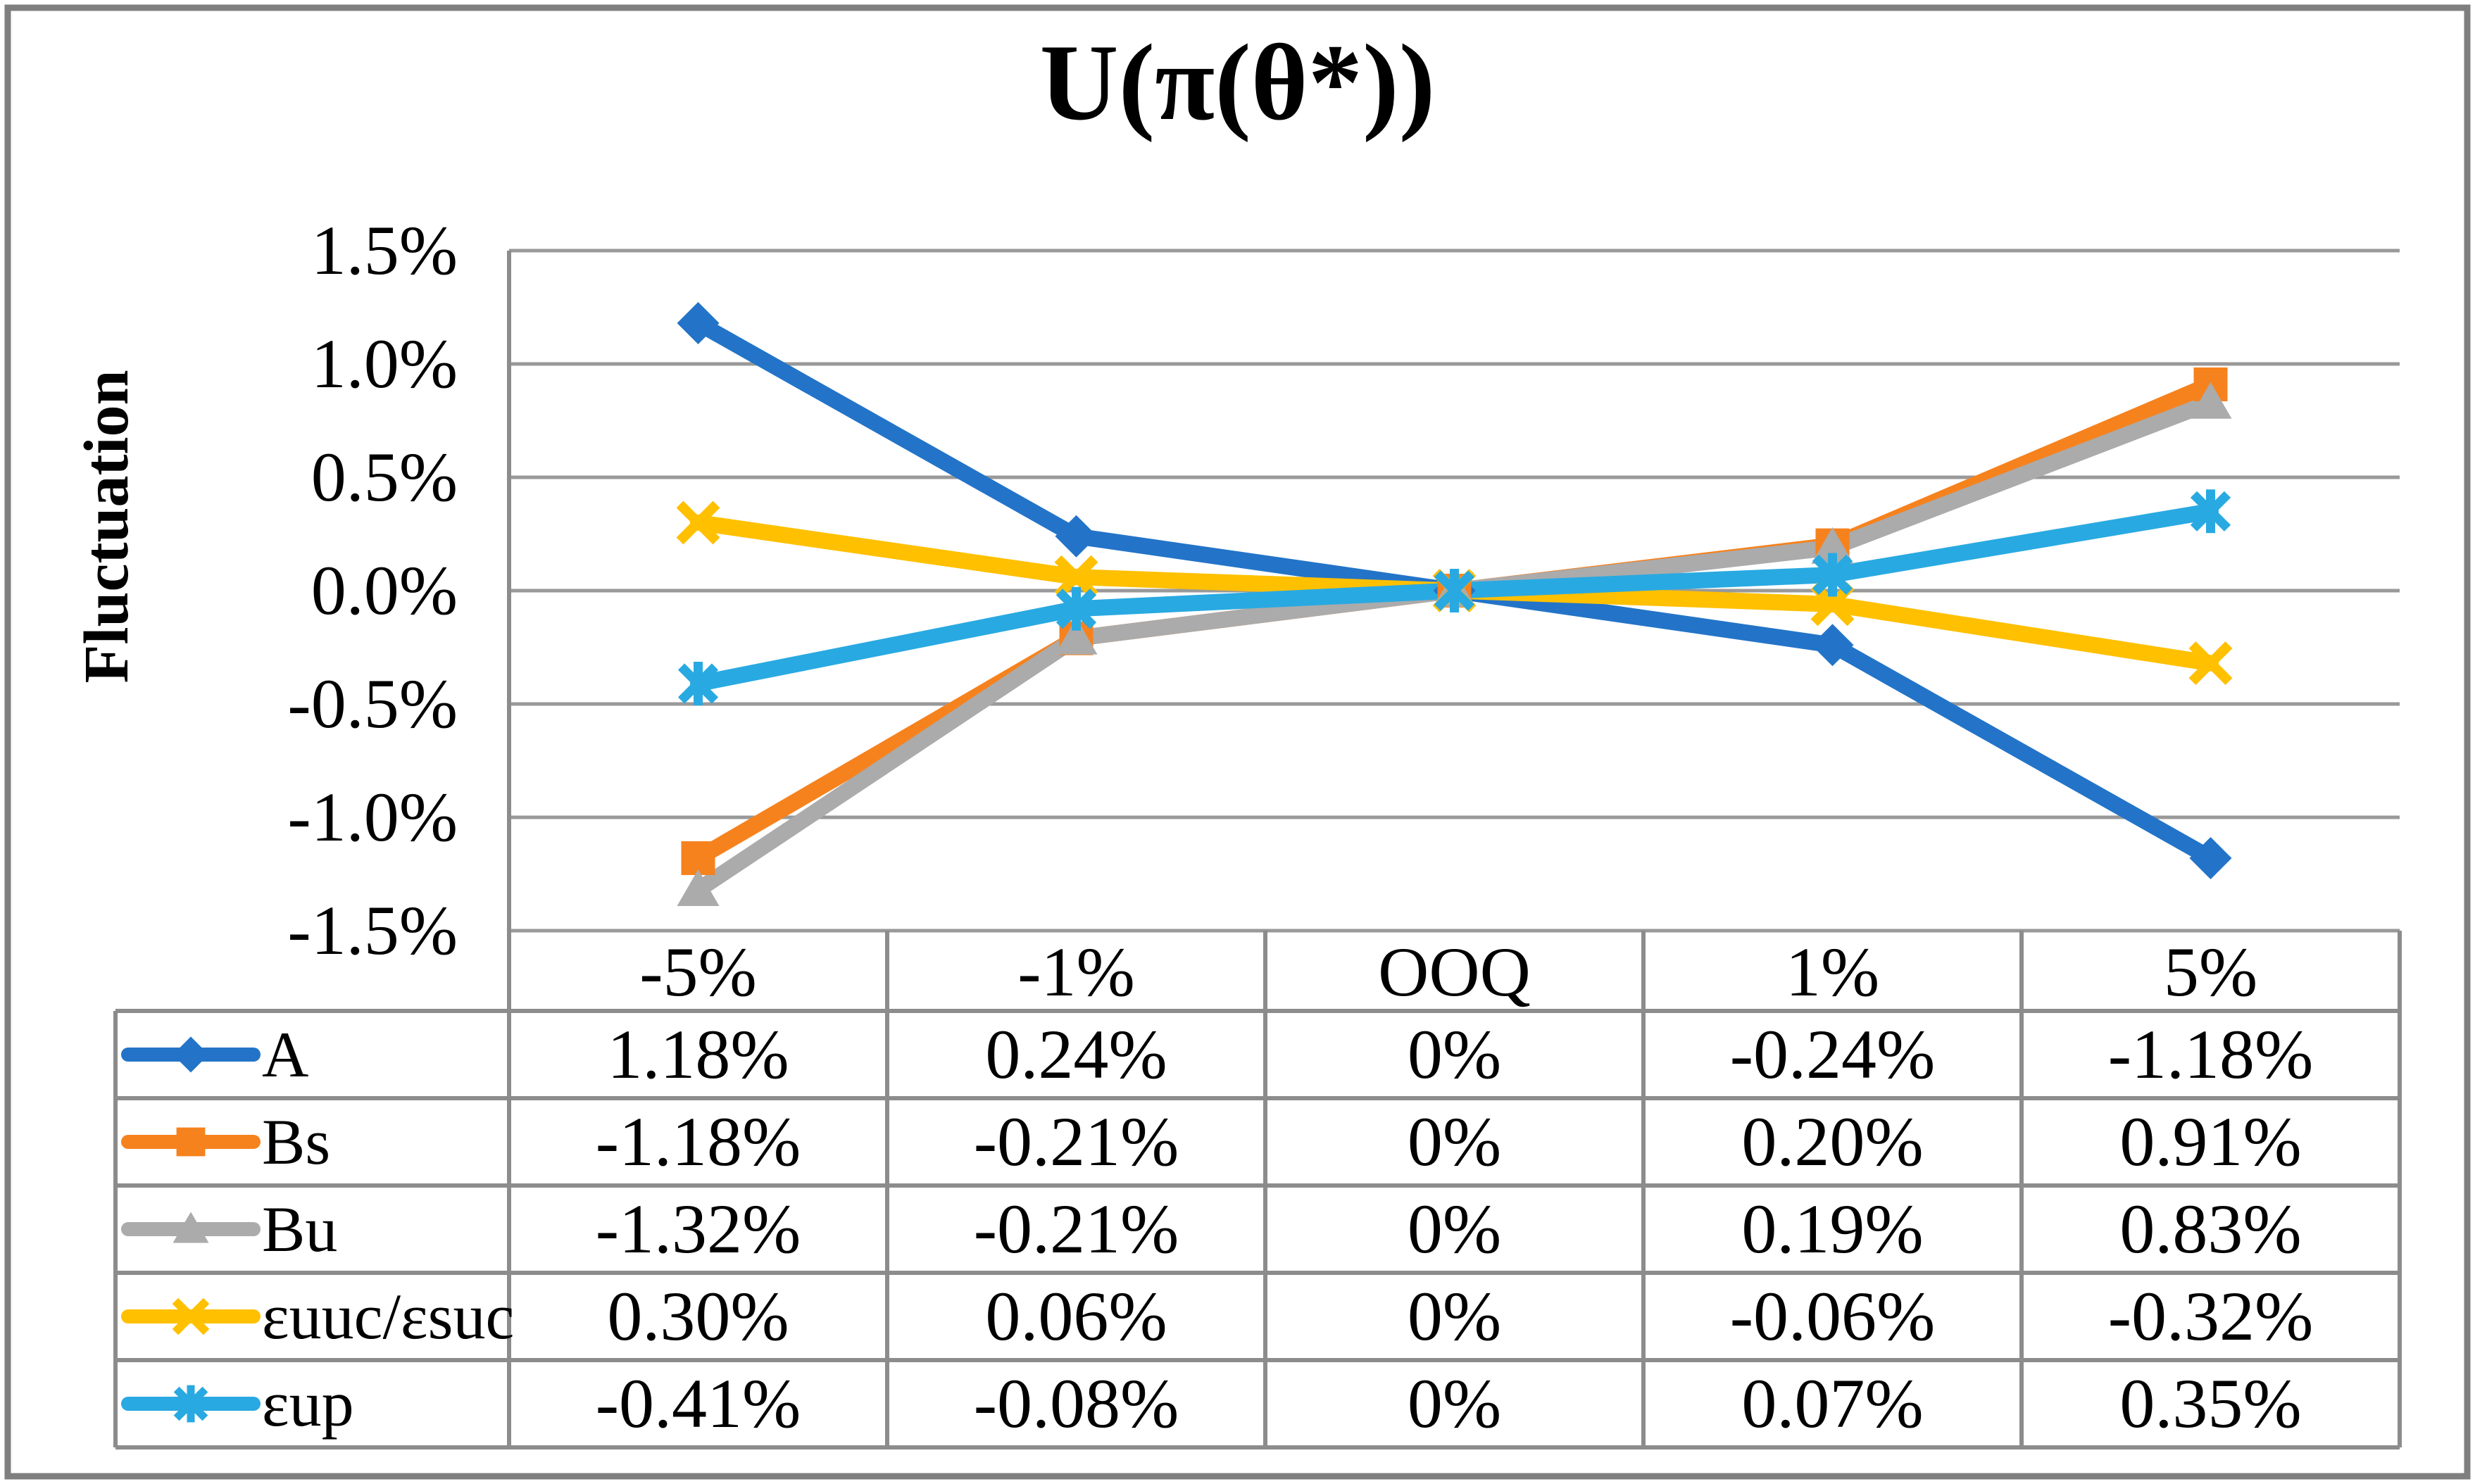 The width and height of the screenshot is (2475, 1484). I want to click on y-tick-label--1.0%: -1.0%, so click(372, 817).